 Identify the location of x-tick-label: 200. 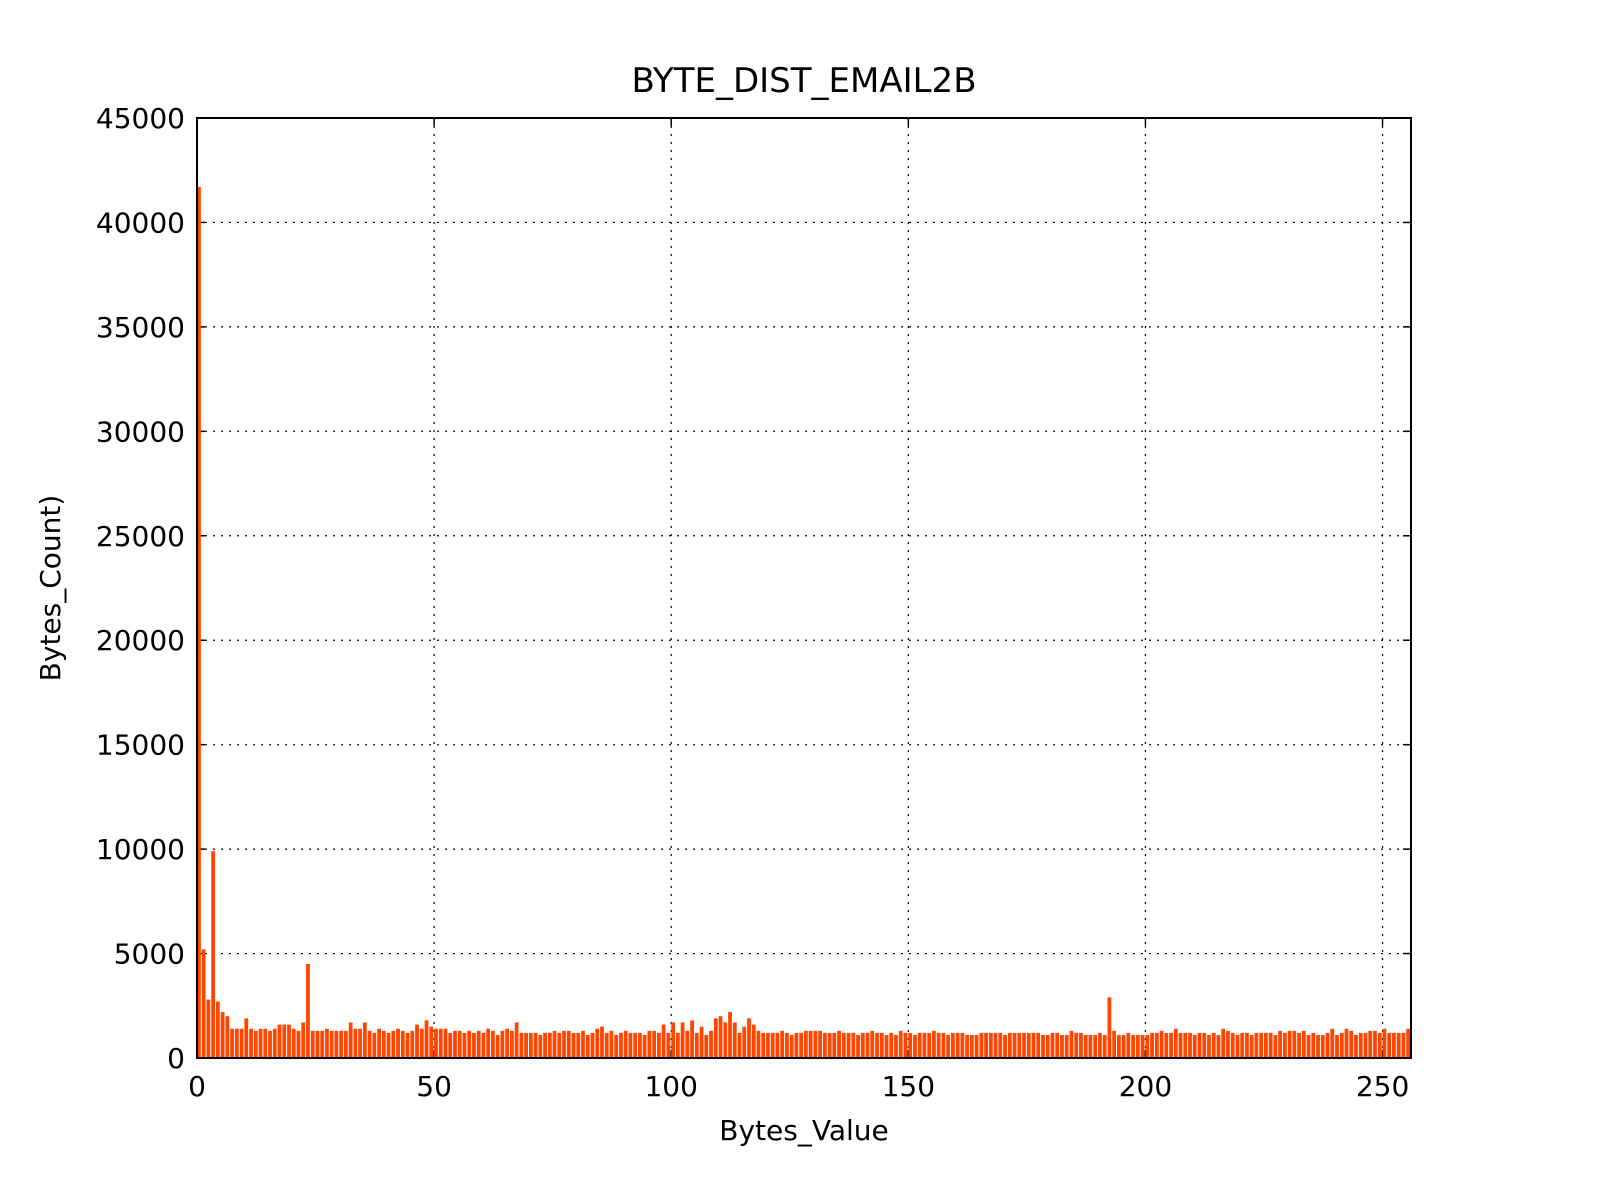
(1145, 1086).